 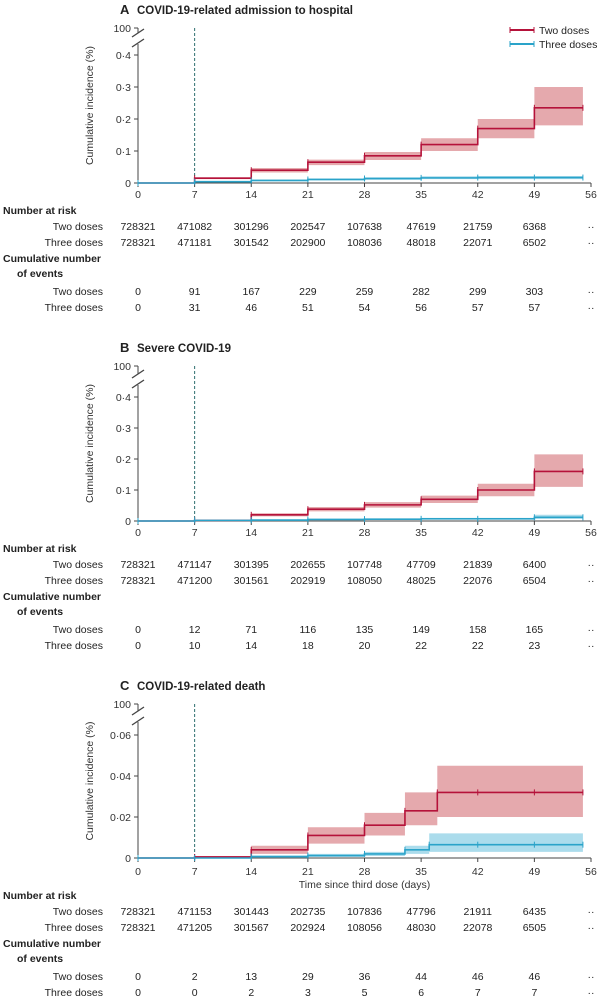 I want to click on panel-title: COVID-19-related death, so click(x=201, y=687).